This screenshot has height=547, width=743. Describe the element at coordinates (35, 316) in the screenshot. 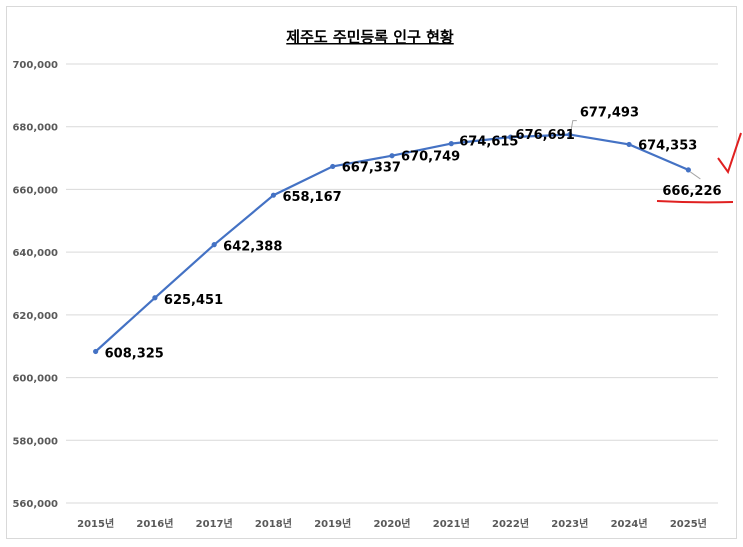

I see `y-tick-label: 620,000` at that location.